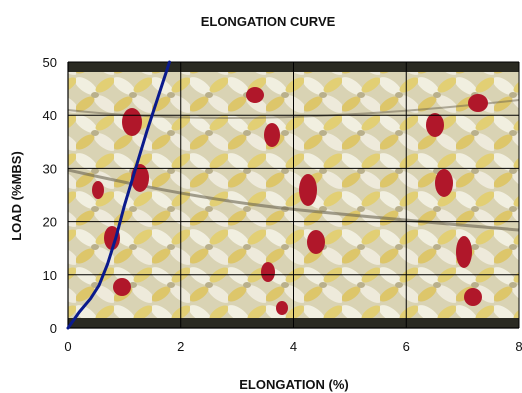  What do you see at coordinates (518, 346) in the screenshot?
I see `x-tick-label: 8` at bounding box center [518, 346].